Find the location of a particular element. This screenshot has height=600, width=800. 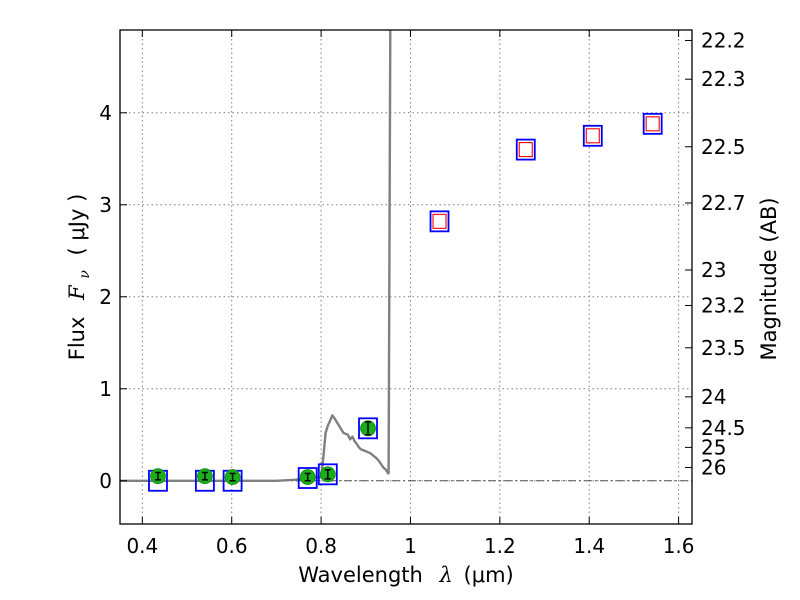

y-tick-label: 0 is located at coordinates (105, 481).